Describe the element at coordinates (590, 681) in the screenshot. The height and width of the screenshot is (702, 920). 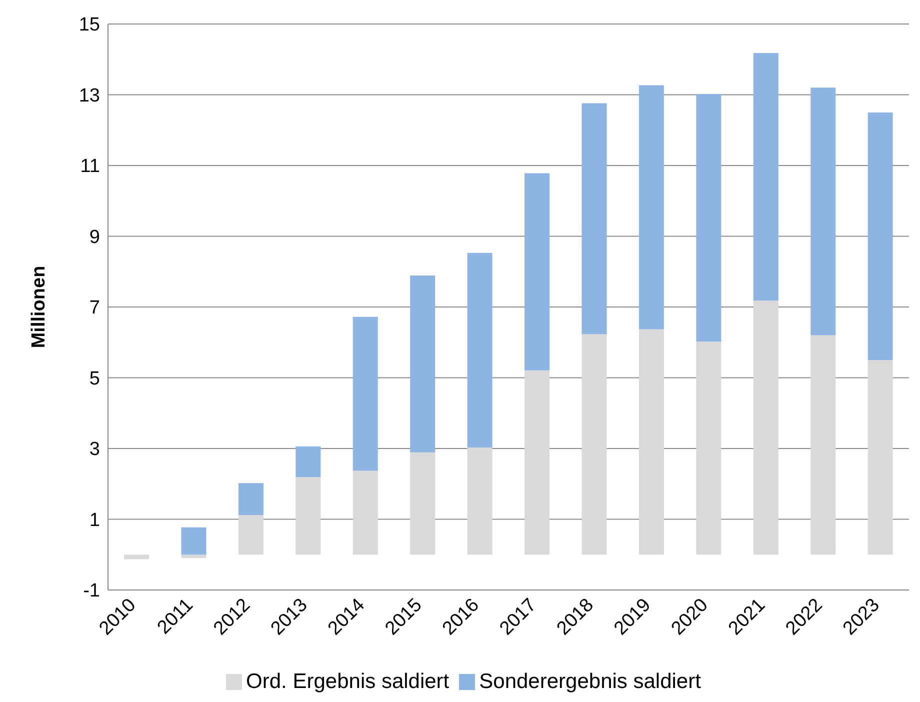
I see `legend-label: Sonderergebnis saldiert` at that location.